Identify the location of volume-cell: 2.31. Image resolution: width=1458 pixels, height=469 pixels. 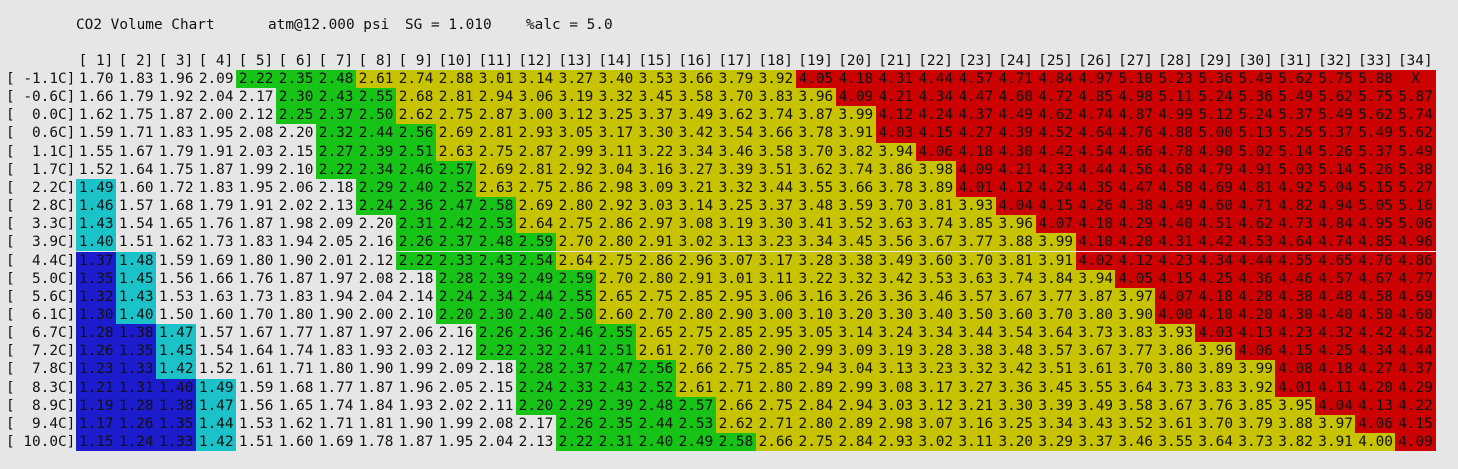
(416, 224).